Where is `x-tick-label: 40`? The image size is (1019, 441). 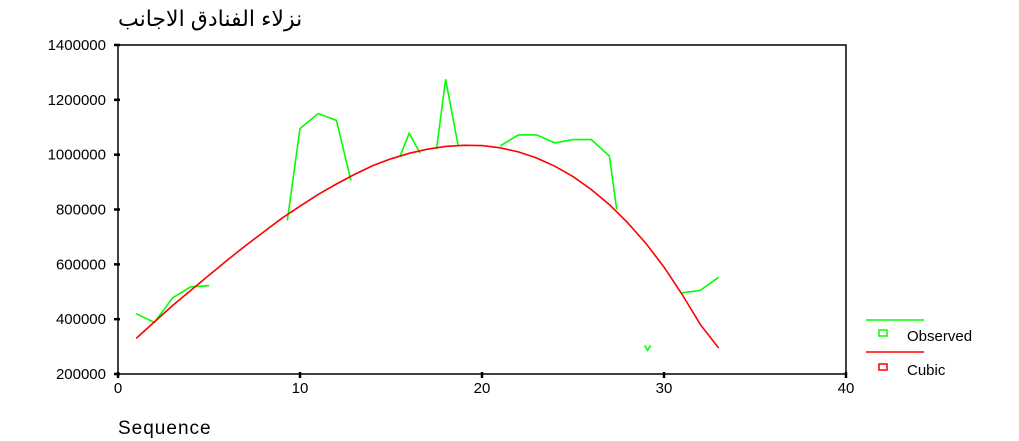 x-tick-label: 40 is located at coordinates (846, 388).